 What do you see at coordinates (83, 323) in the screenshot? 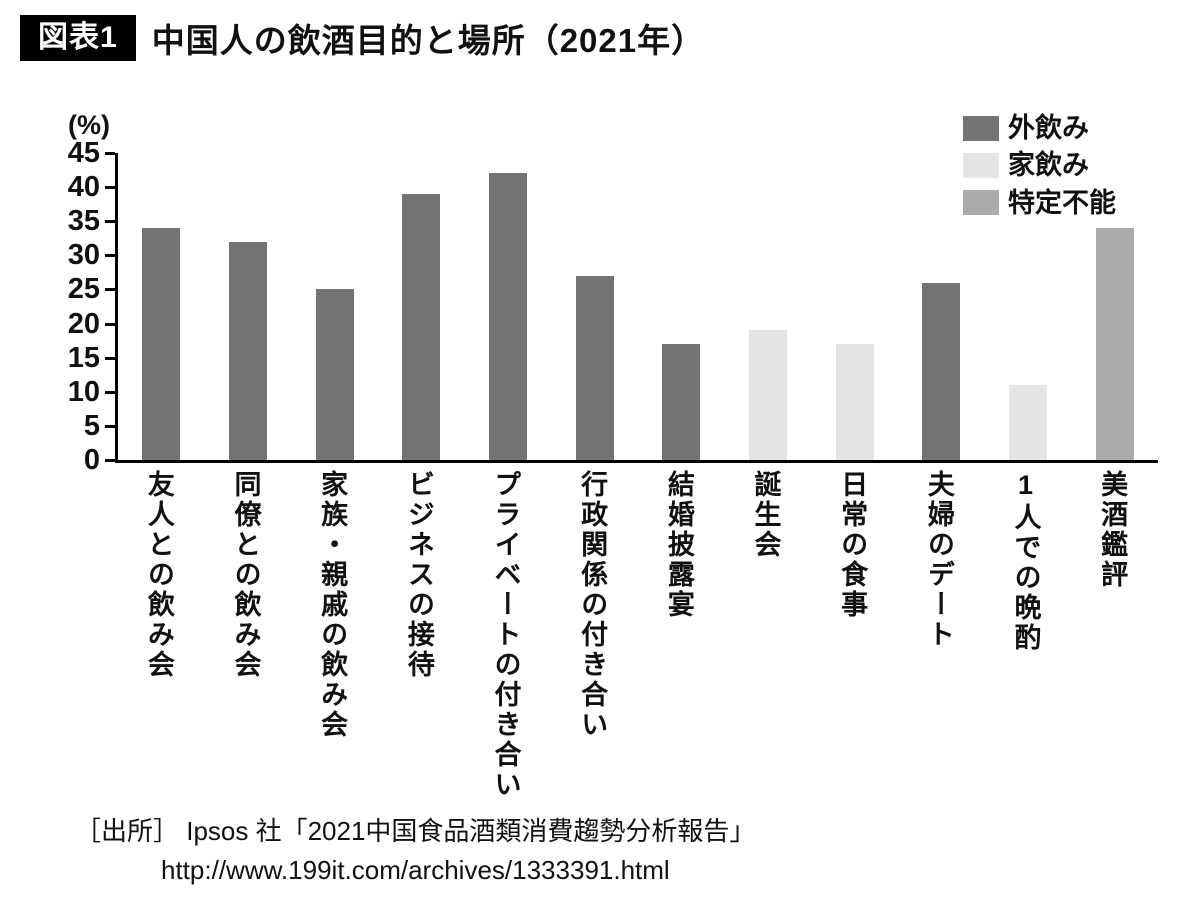
I see `y-tick-label: 20` at bounding box center [83, 323].